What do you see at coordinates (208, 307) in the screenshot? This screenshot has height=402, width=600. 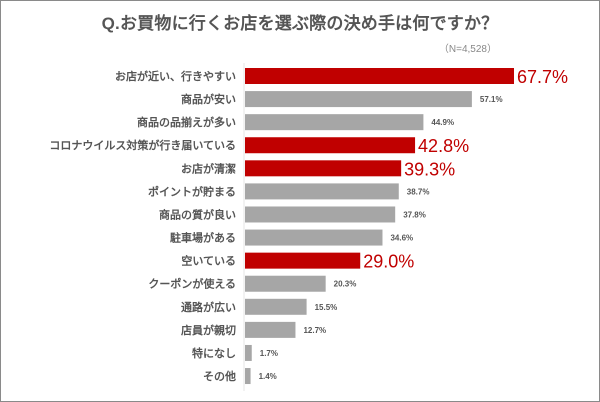 I see `category-label: 通路が広い` at bounding box center [208, 307].